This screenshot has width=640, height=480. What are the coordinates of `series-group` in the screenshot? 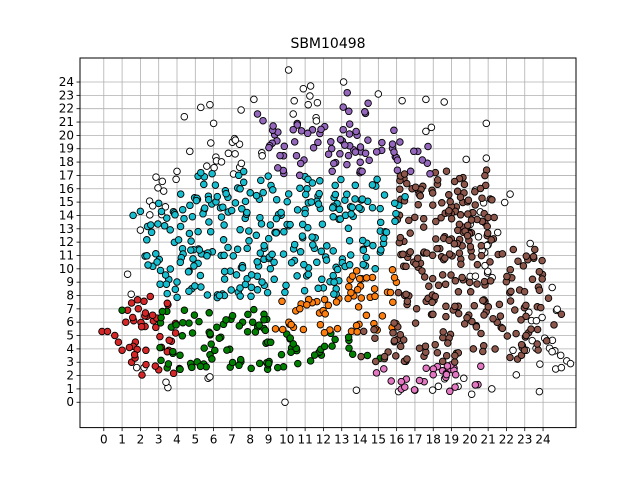 It's located at (343, 134).